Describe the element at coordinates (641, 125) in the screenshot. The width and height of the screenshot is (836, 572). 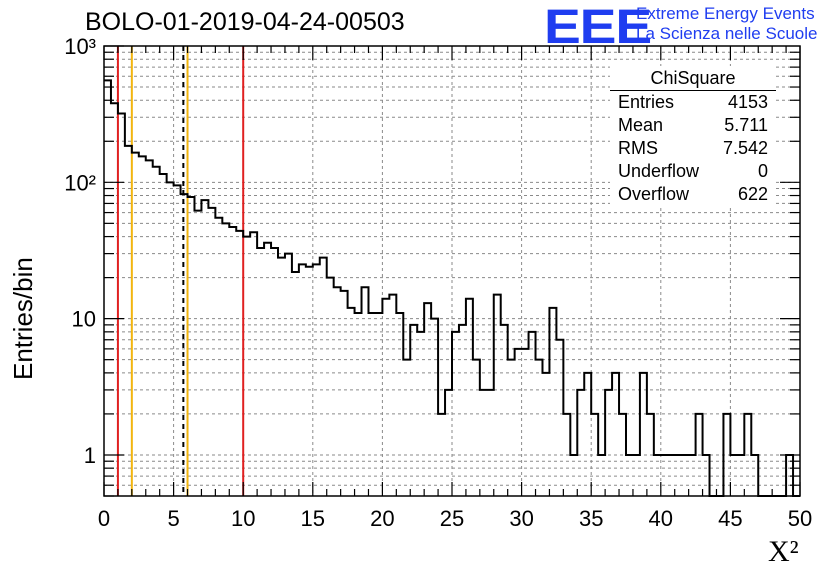
I see `stats-label: Mean` at that location.